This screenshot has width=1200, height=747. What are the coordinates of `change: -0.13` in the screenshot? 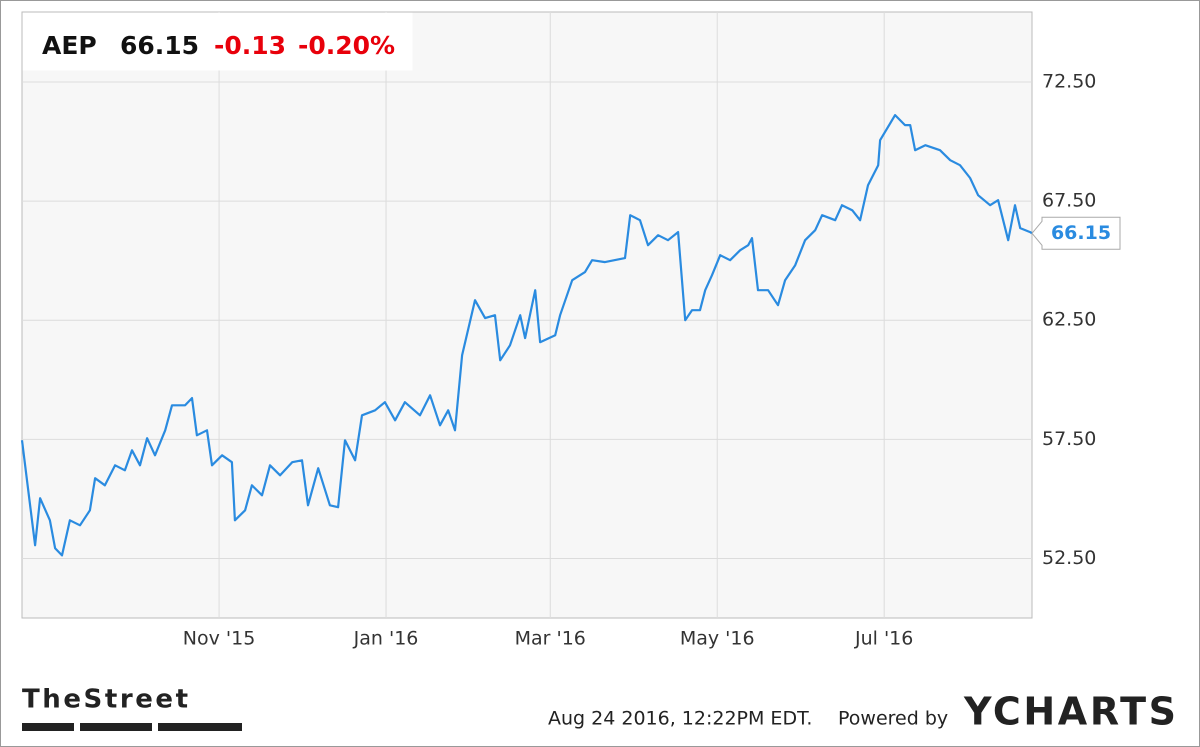 It's located at (250, 45).